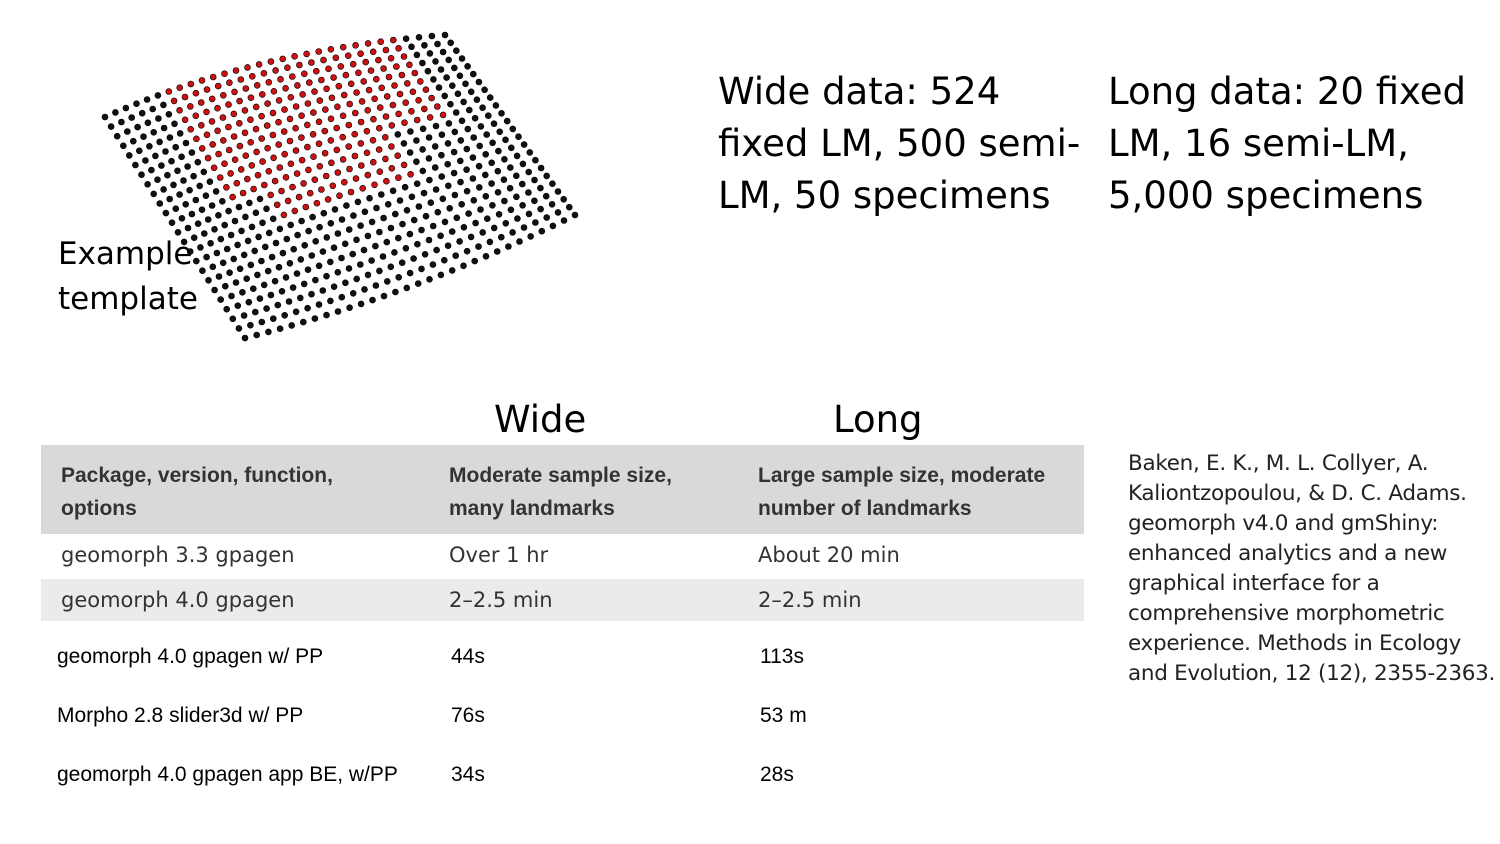 The width and height of the screenshot is (1500, 844). Describe the element at coordinates (560, 492) in the screenshot. I see `header-wide: Moderate sample size, many landmarks` at that location.